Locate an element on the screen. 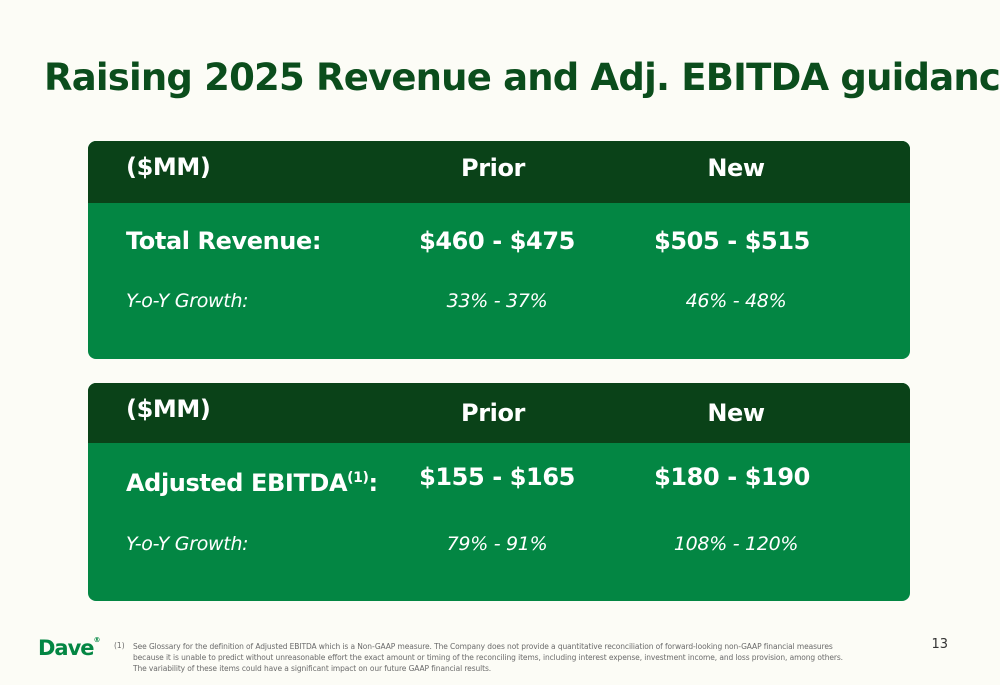 The image size is (1000, 685). total-revenue-label: Total Revenue: is located at coordinates (224, 241).